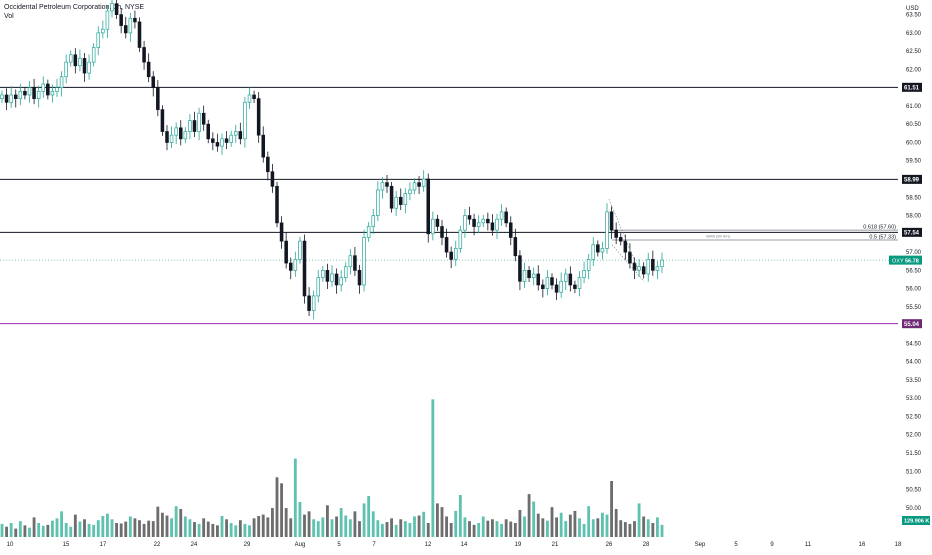  I want to click on price-tick-label: 62.00, so click(914, 70).